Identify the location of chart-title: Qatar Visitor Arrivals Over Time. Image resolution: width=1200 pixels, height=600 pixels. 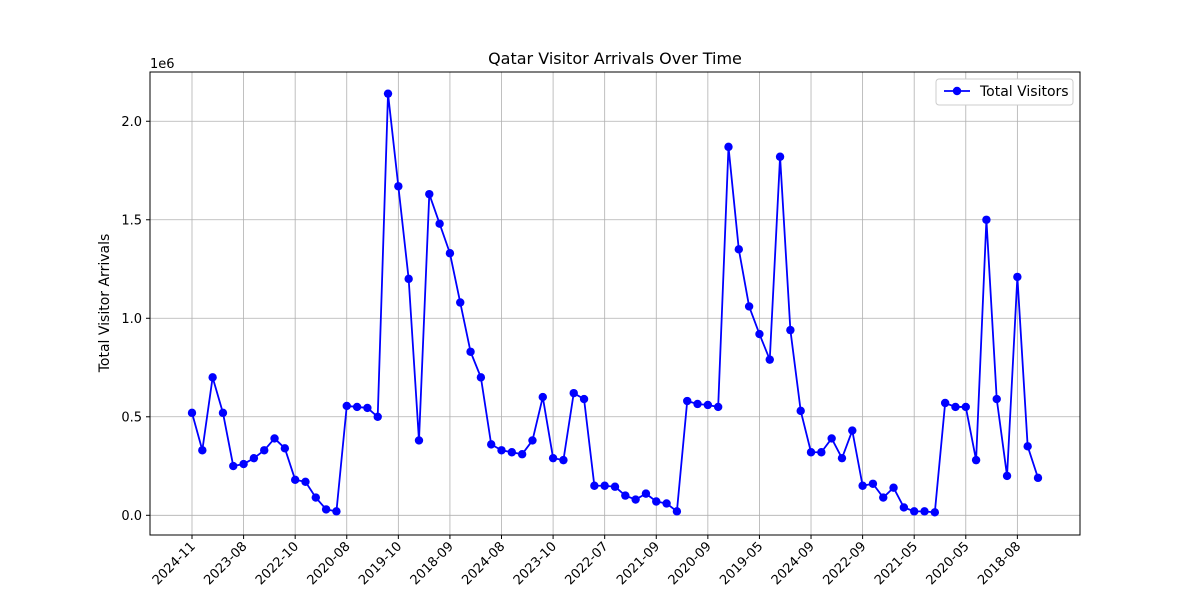
(615, 58).